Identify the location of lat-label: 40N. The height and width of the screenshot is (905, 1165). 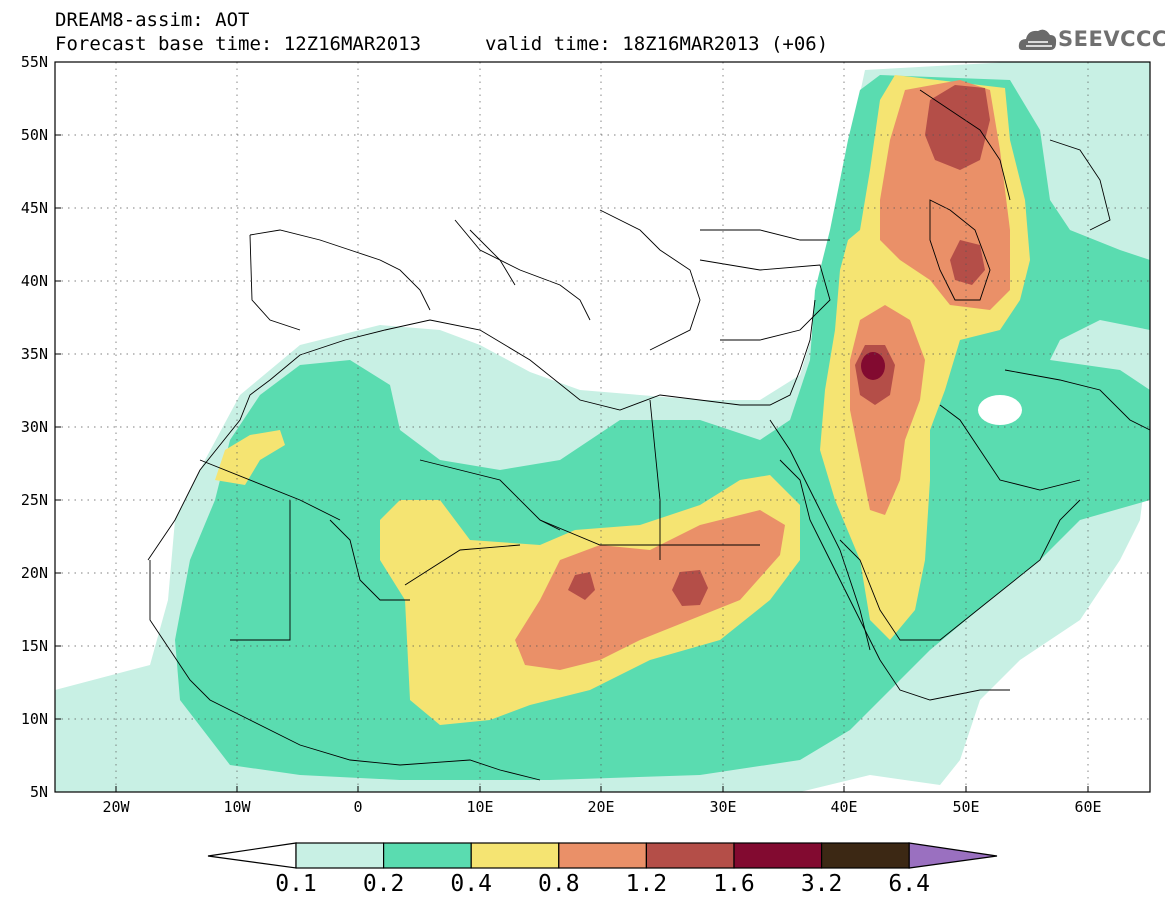
(34, 281).